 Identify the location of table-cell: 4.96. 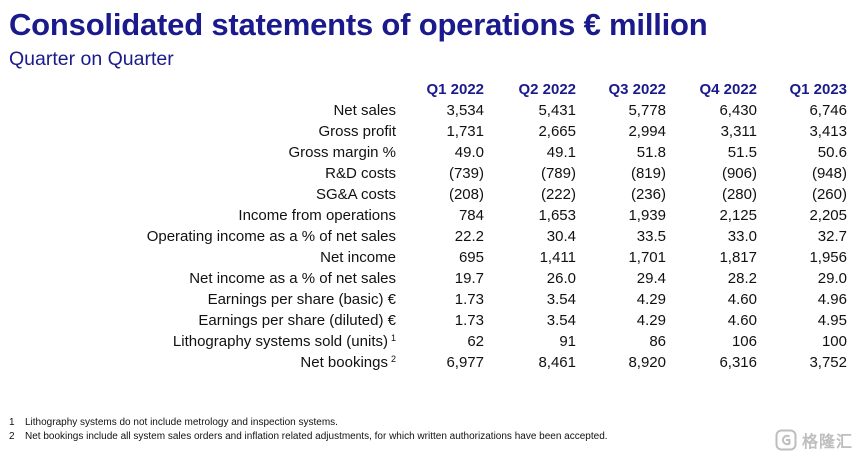
(832, 299).